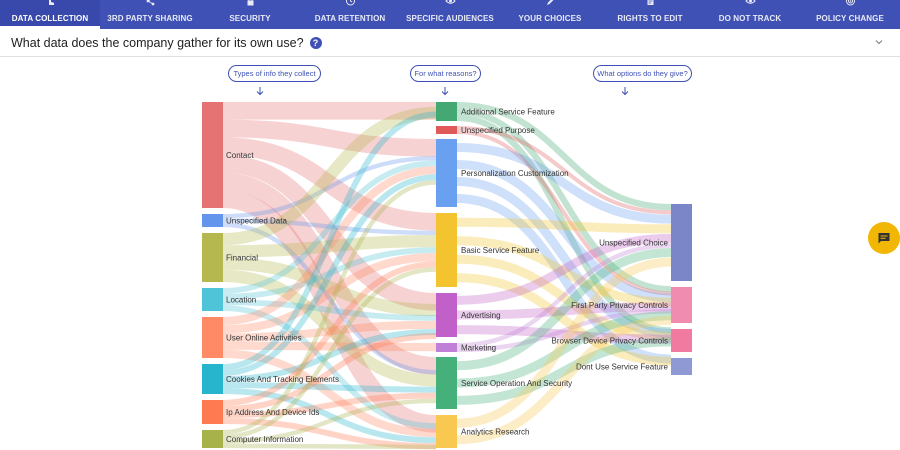  Describe the element at coordinates (642, 73) in the screenshot. I see `column-label-options: What options do they give?` at that location.